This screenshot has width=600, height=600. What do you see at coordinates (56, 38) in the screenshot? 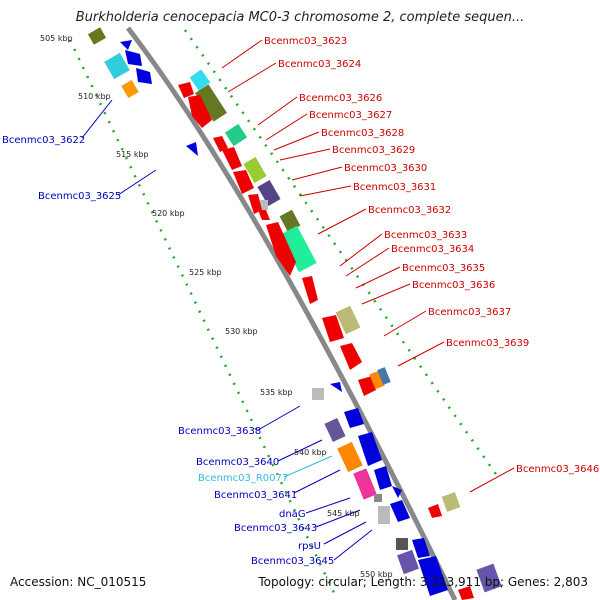
I see `tick-label: 505 kbp` at bounding box center [56, 38].